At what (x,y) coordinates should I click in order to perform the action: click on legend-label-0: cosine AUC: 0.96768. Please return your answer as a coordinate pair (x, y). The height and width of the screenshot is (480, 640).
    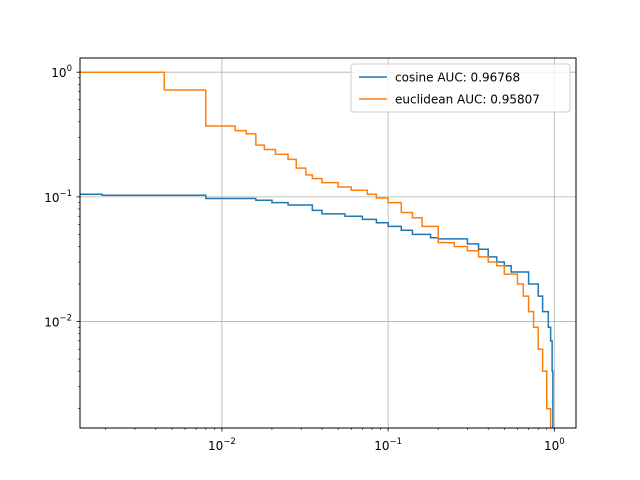
    Looking at the image, I should click on (457, 78).